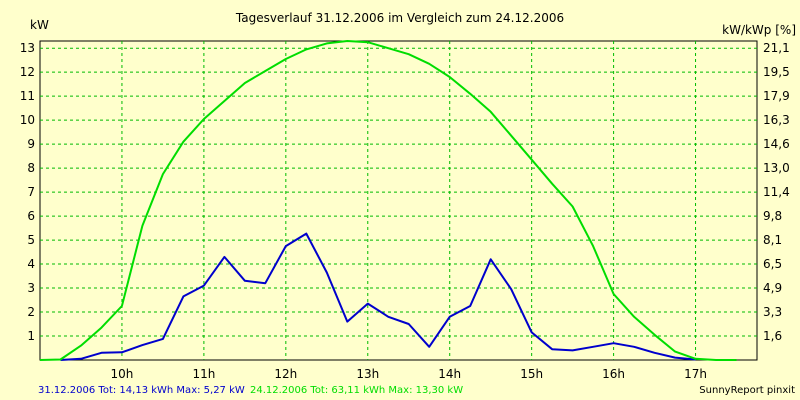 This screenshot has height=400, width=800. Describe the element at coordinates (772, 264) in the screenshot. I see `y-tick-label-right: 6,5` at that location.